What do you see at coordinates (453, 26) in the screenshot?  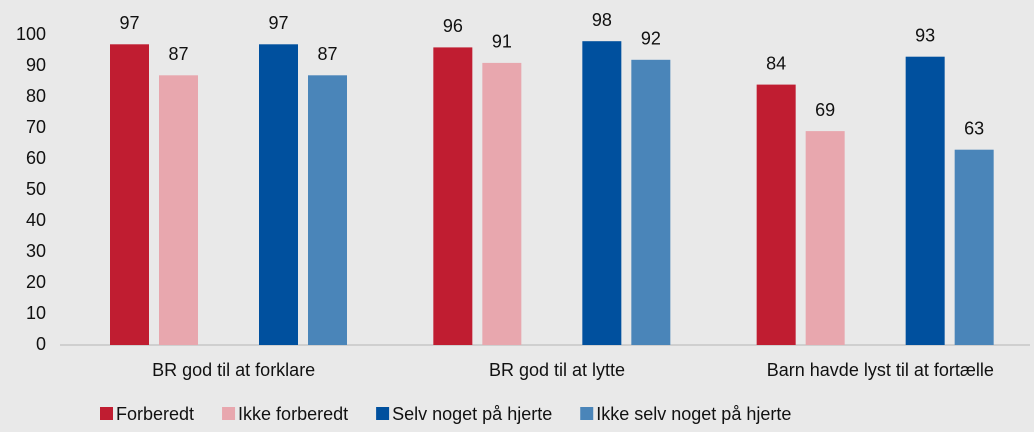 I see `value-label: 96` at bounding box center [453, 26].